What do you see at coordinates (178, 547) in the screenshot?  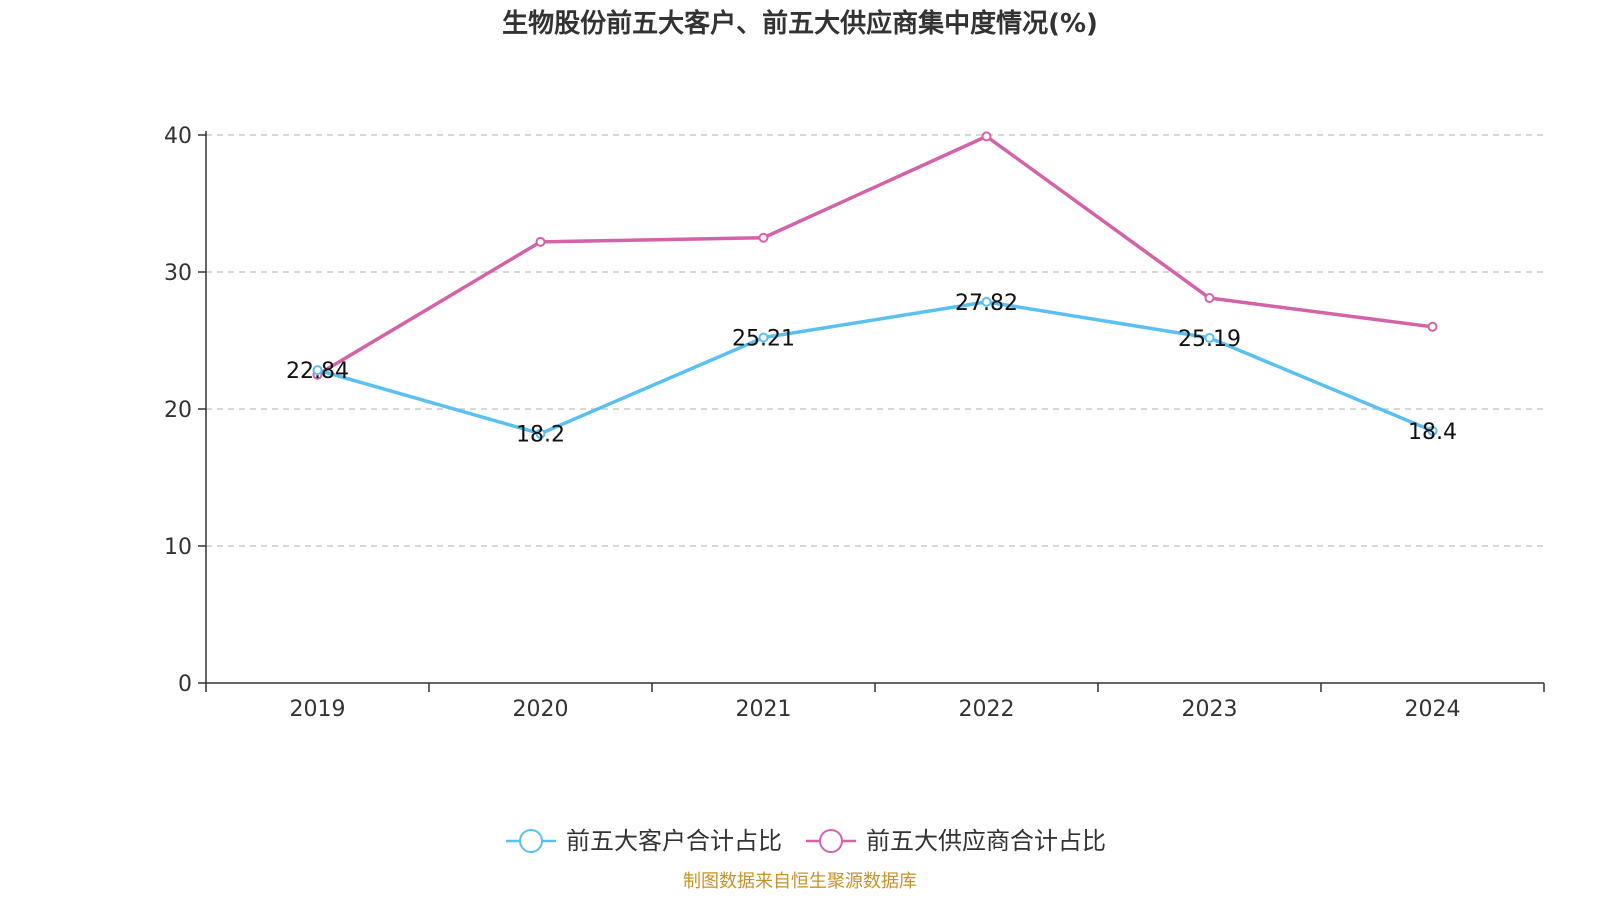 I see `y-tick-label: 10` at bounding box center [178, 547].